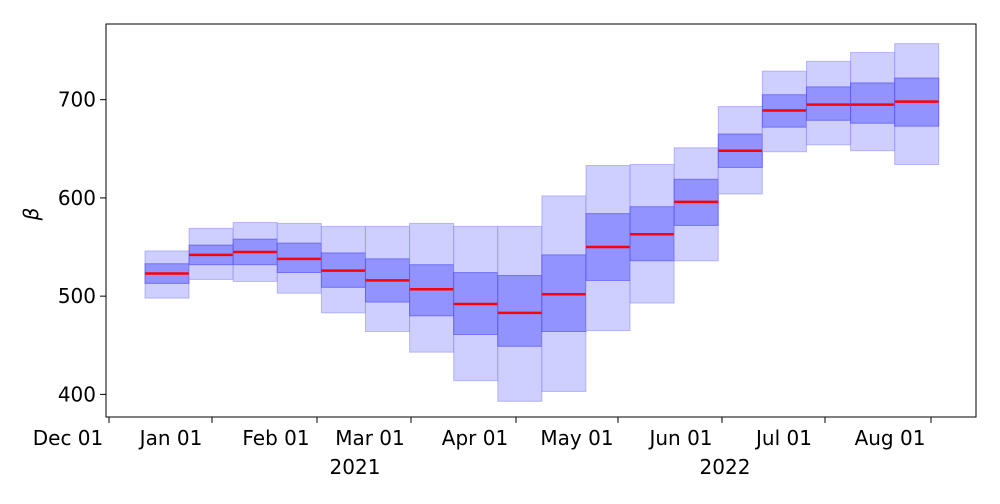 Image resolution: width=1000 pixels, height=504 pixels. Describe the element at coordinates (170, 438) in the screenshot. I see `x-tick-label: Jan 01` at that location.